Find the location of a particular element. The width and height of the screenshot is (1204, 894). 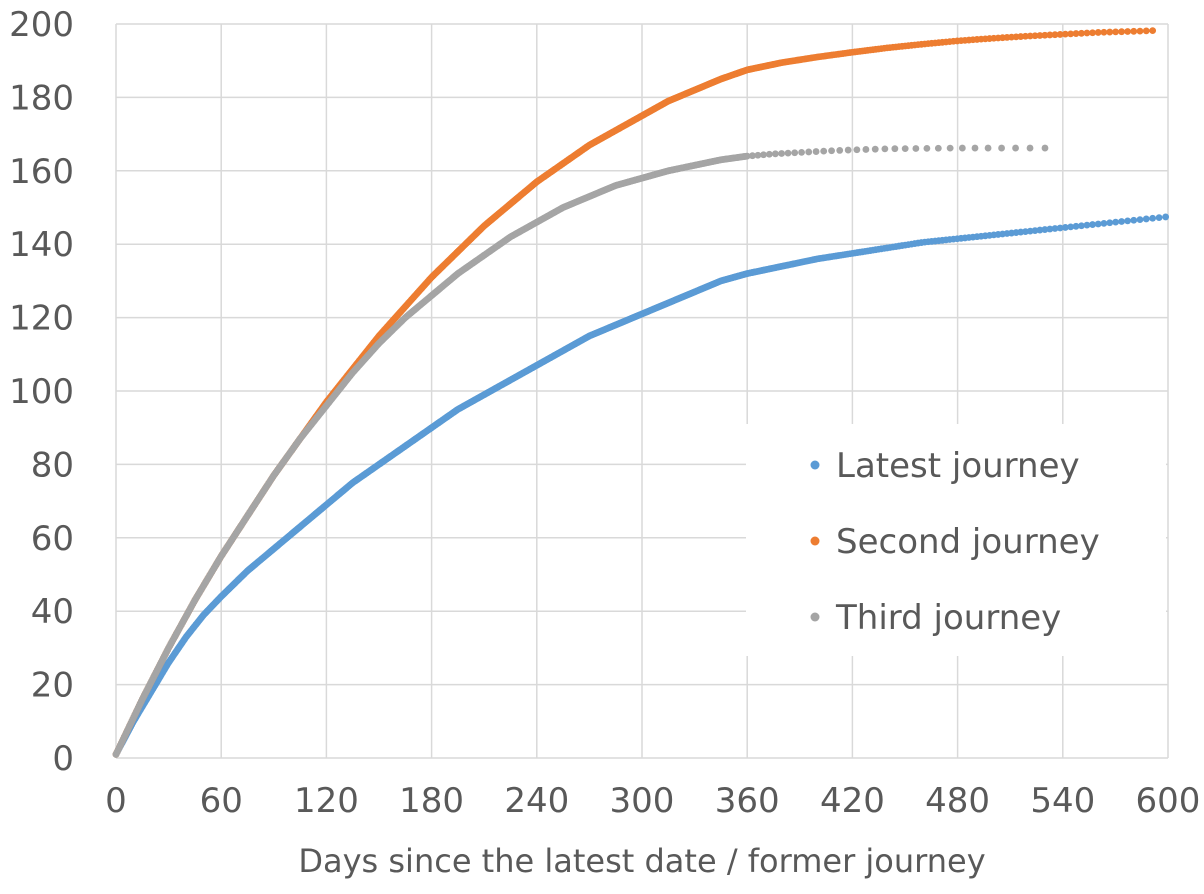

x-tick-label-5: 300 is located at coordinates (642, 801).